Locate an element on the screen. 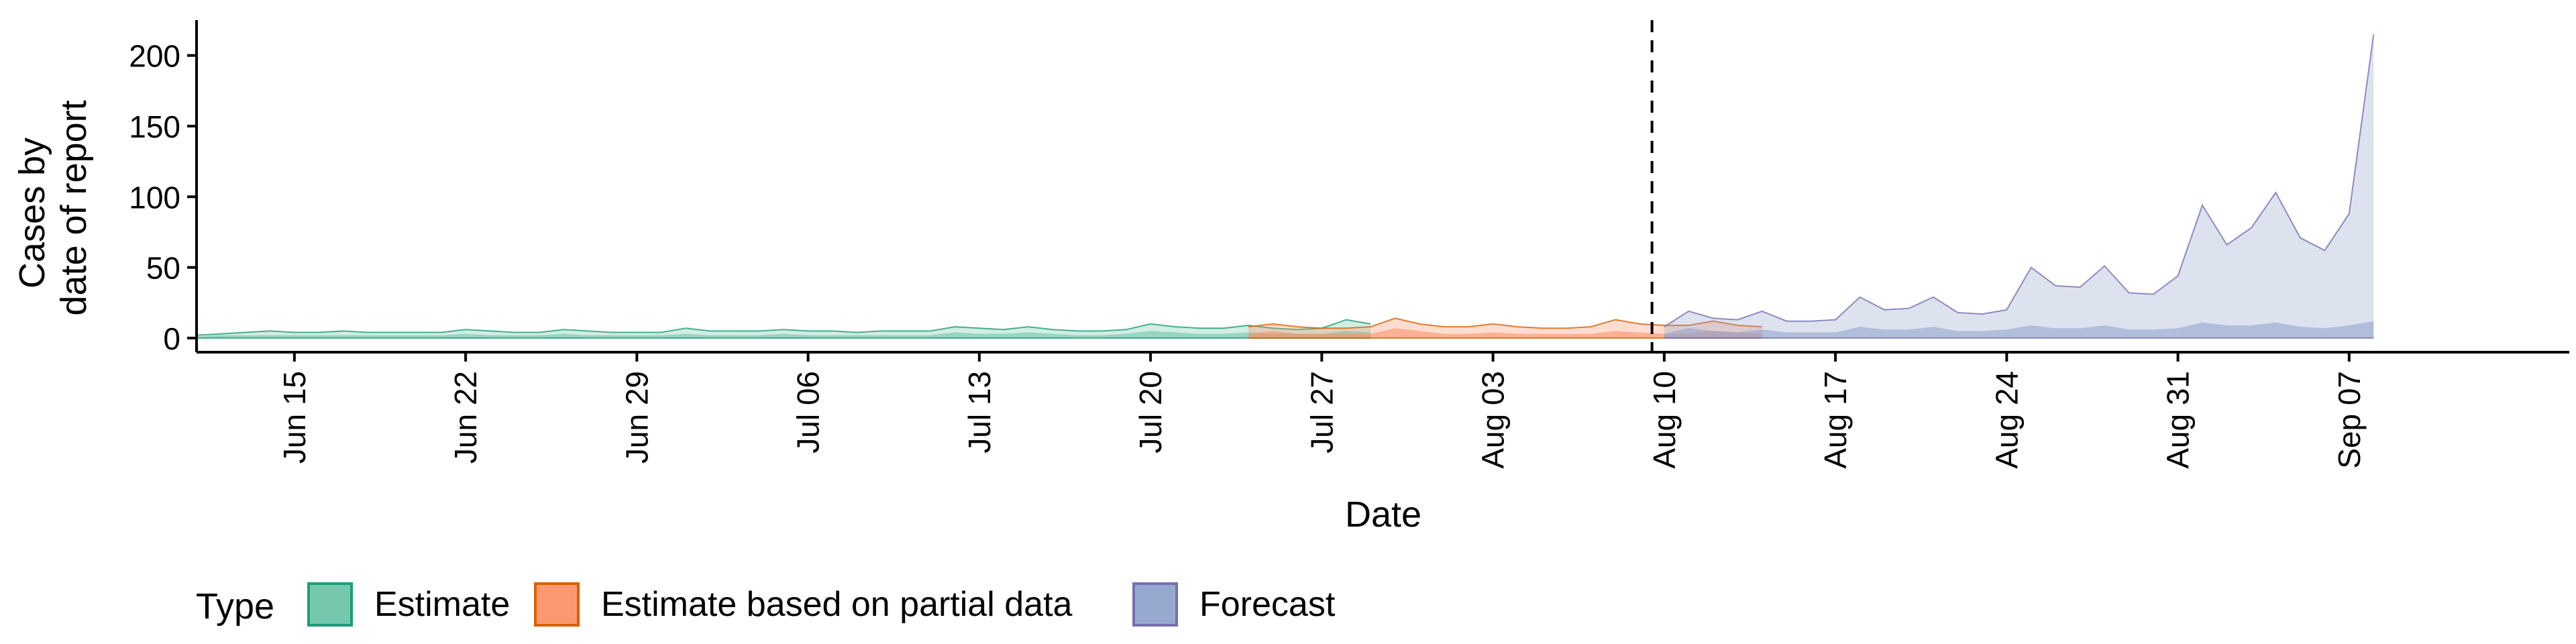 Image resolution: width=2576 pixels, height=644 pixels. x-tick-label: Jun 22 is located at coordinates (465, 417).